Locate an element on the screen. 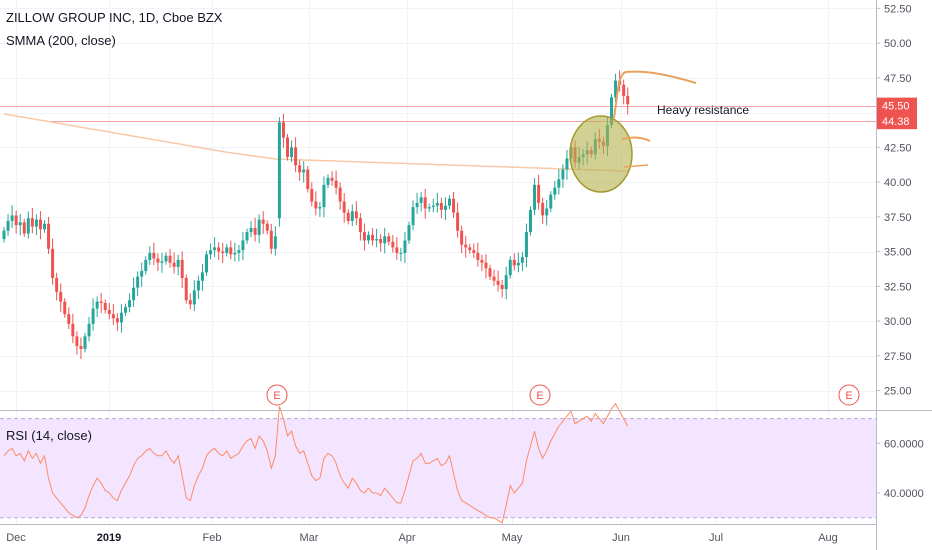 This screenshot has width=932, height=550. drawn-top-curve is located at coordinates (655, 94).